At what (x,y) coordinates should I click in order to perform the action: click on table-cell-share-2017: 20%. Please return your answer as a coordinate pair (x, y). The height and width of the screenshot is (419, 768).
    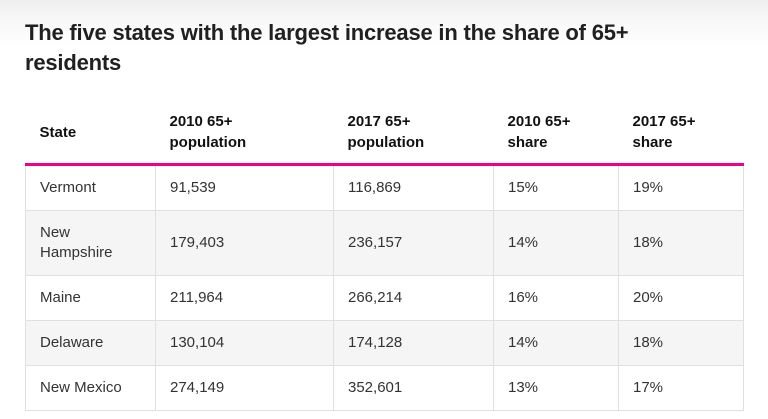
    Looking at the image, I should click on (681, 298).